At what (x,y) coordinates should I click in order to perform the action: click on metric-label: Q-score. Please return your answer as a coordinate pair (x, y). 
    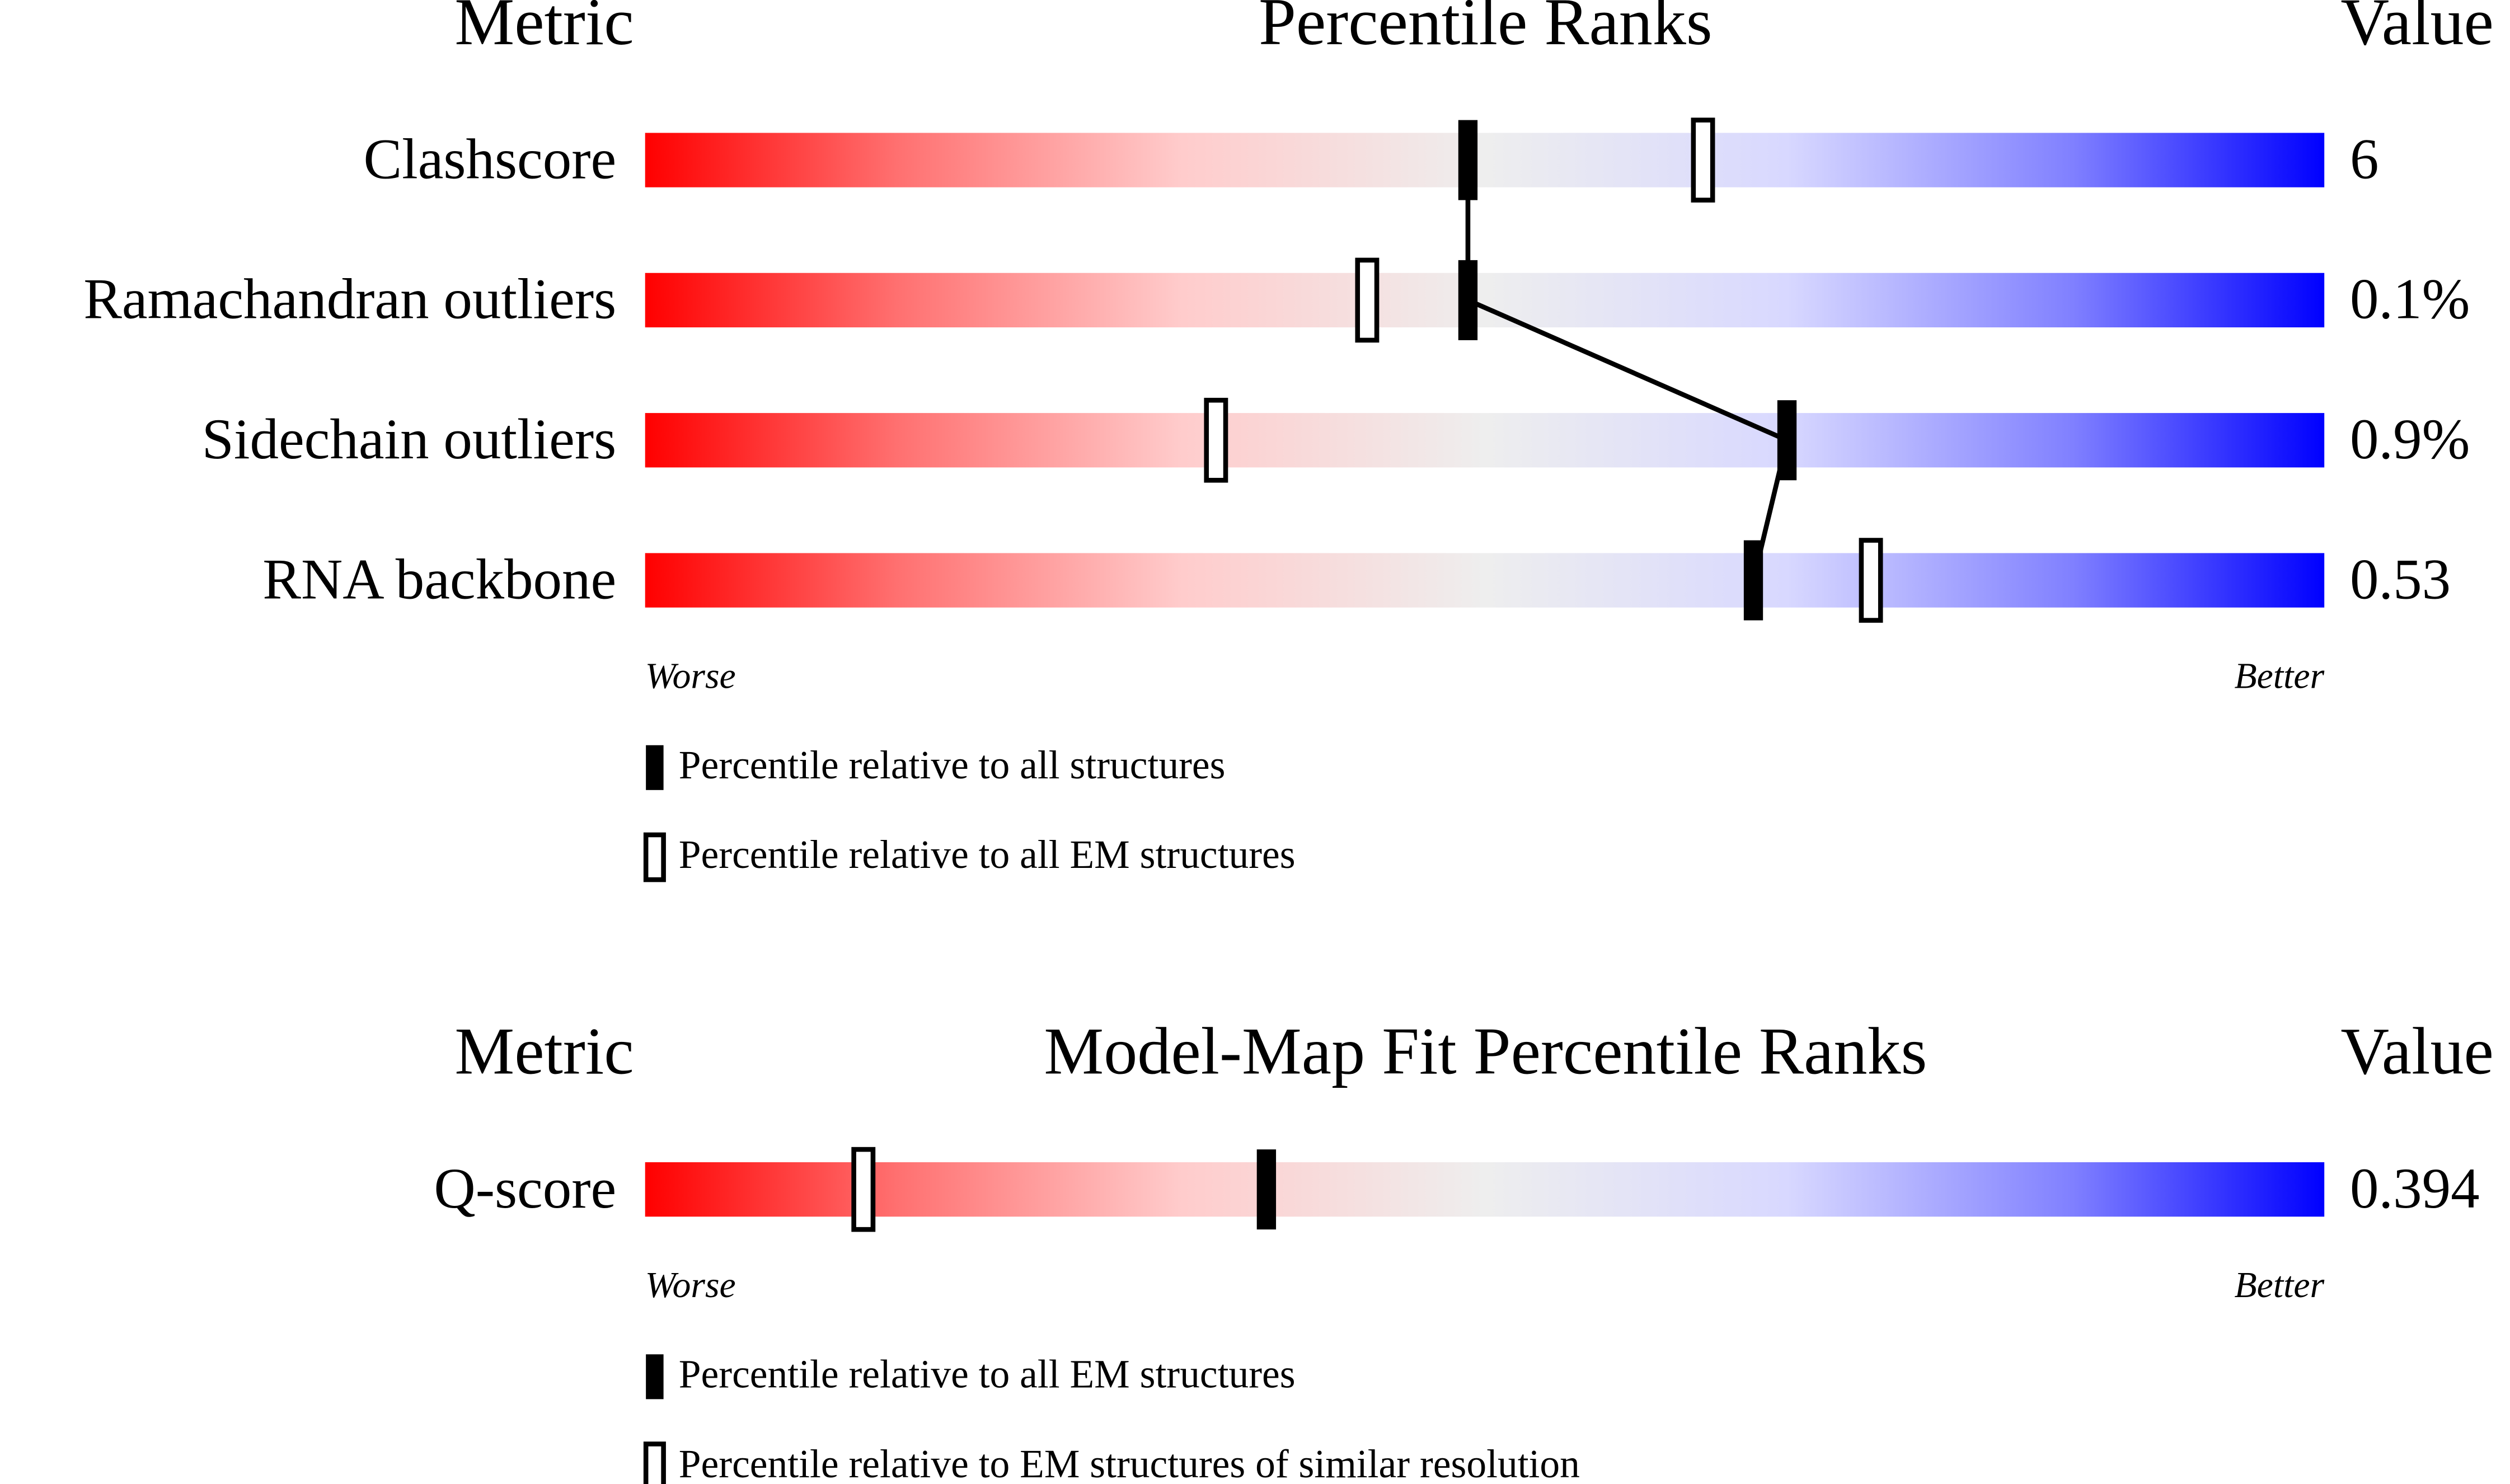
    Looking at the image, I should click on (525, 1188).